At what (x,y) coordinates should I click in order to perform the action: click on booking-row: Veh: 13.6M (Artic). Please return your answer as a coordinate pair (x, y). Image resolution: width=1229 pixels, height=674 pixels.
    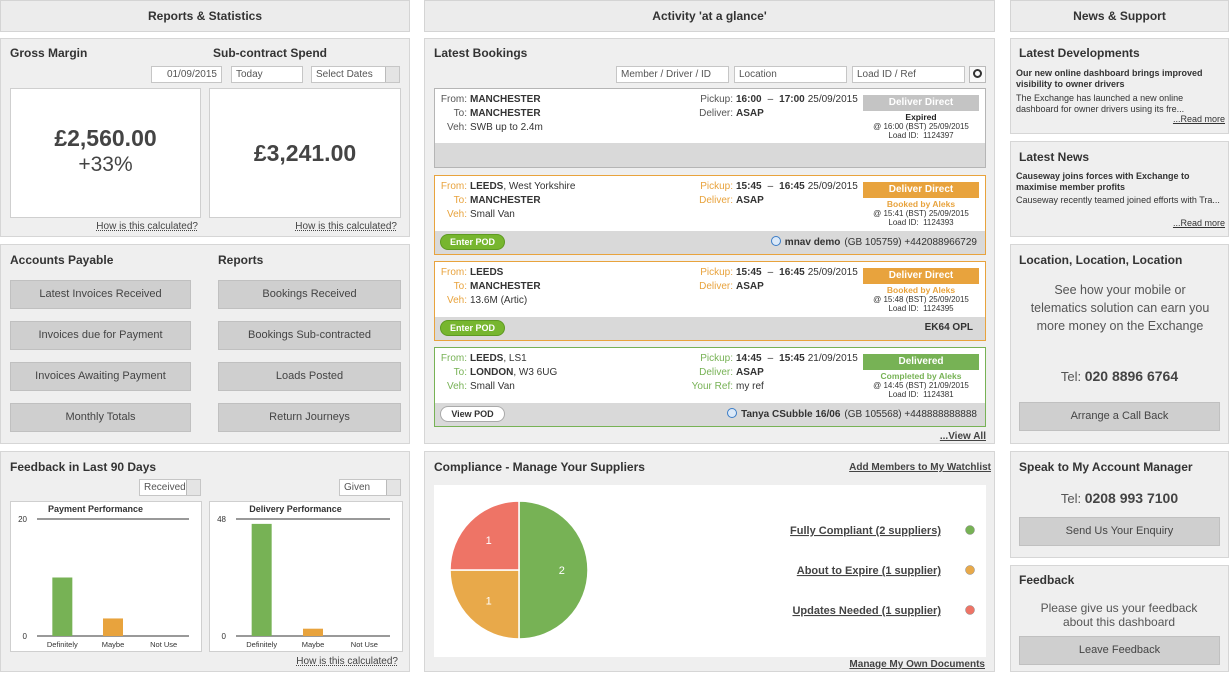
    Looking at the image, I should click on (483, 300).